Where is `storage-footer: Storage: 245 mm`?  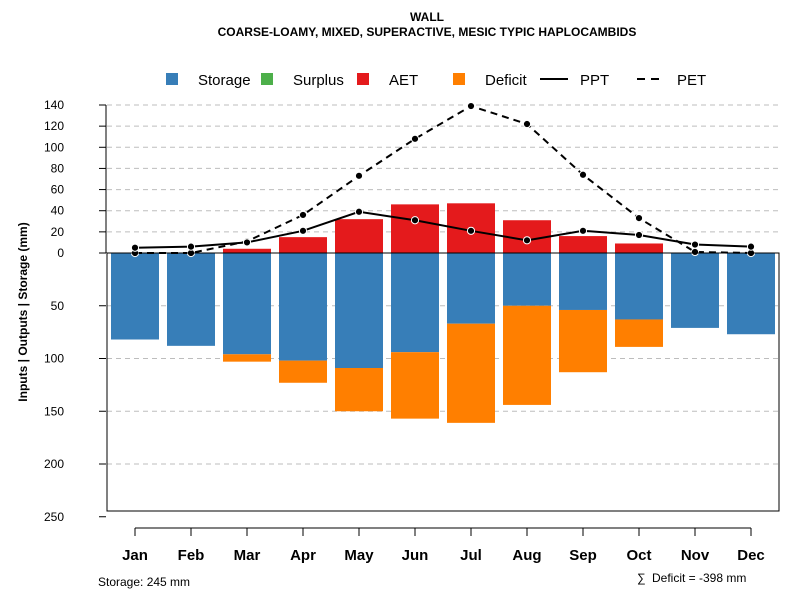 storage-footer: Storage: 245 mm is located at coordinates (144, 582).